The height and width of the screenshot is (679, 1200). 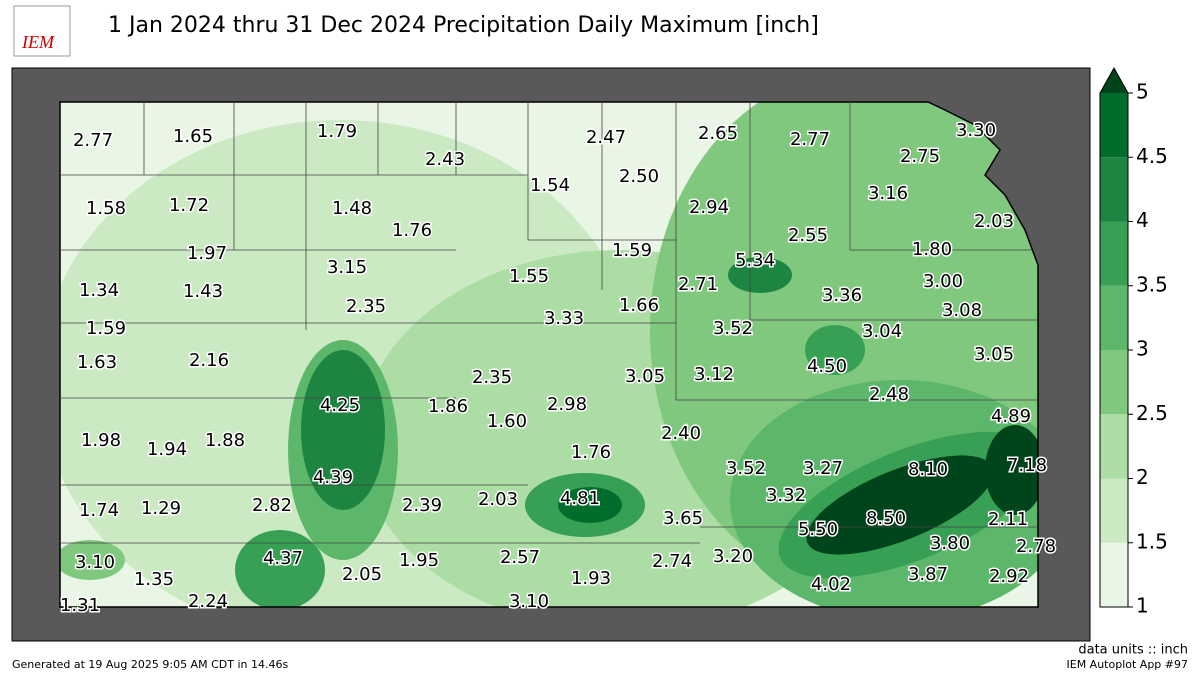 I want to click on station-value: 3.10, so click(x=95, y=562).